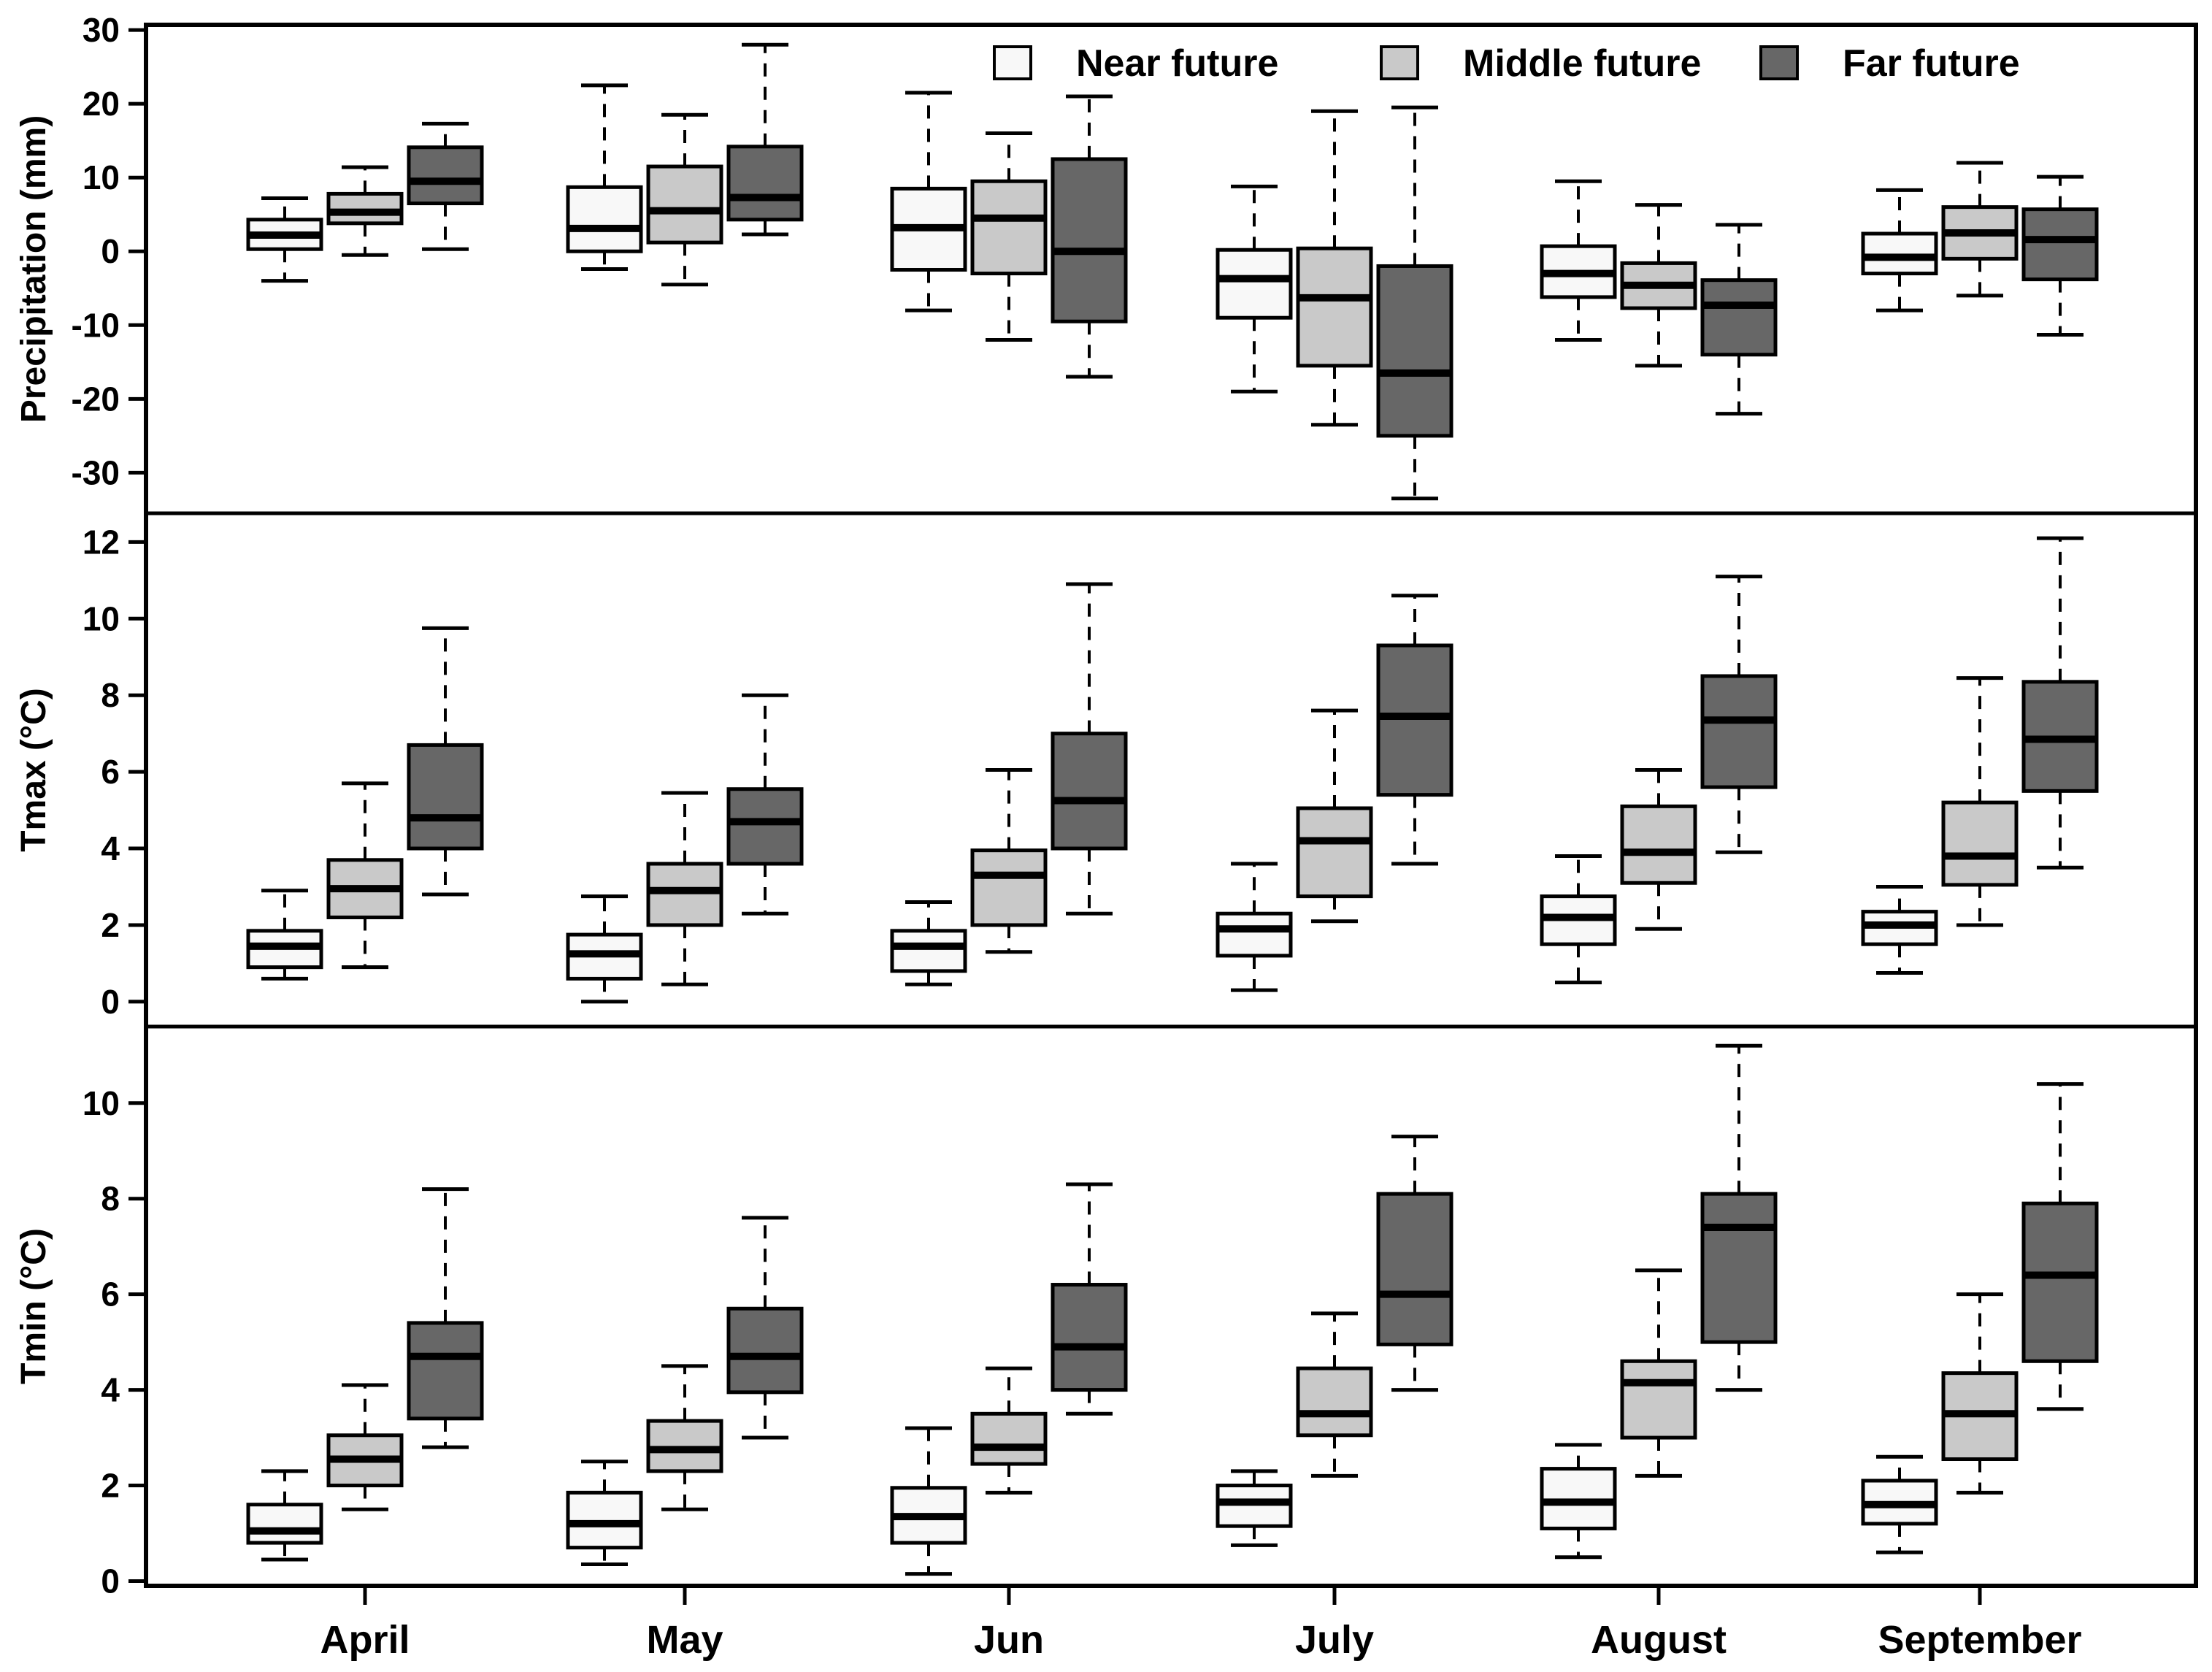 Image resolution: width=2212 pixels, height=1672 pixels. I want to click on y-axis-title-tmax-c-: Tmax (°C), so click(34, 770).